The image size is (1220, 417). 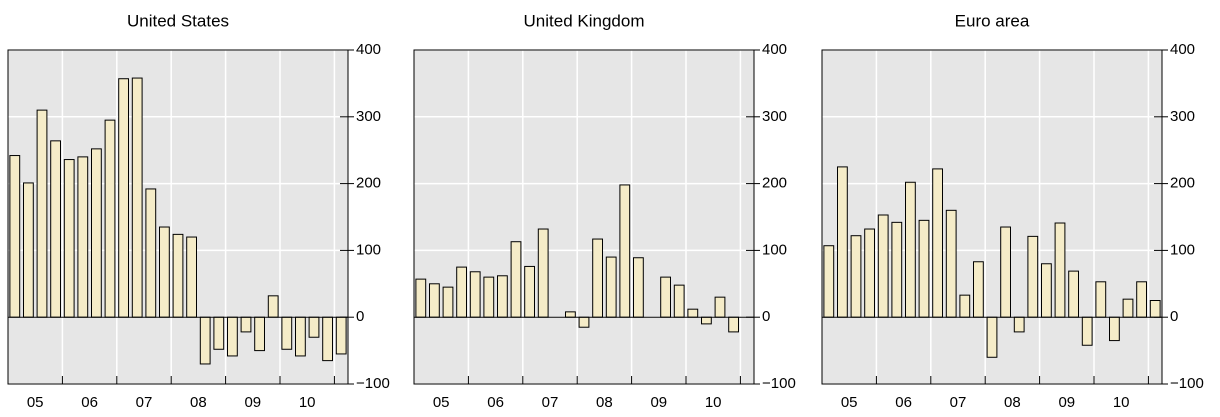 I want to click on chart-title: Euro area, so click(x=992, y=20).